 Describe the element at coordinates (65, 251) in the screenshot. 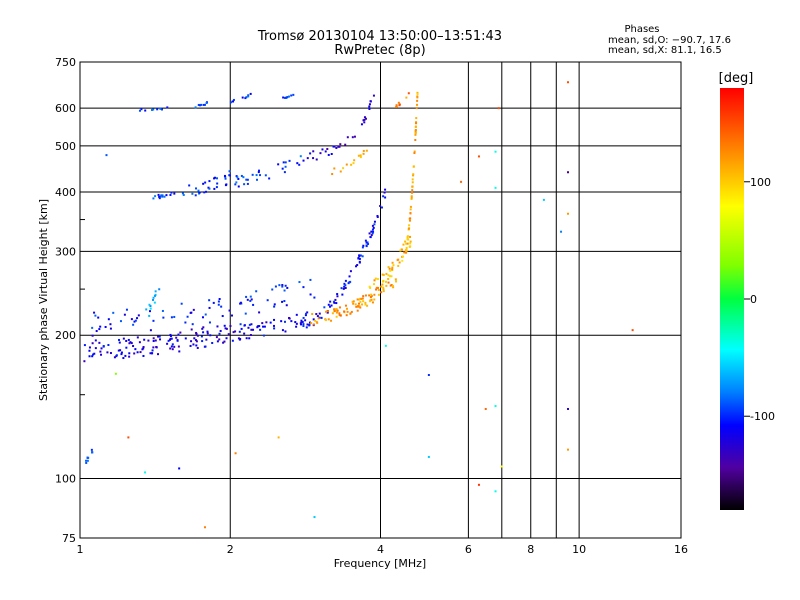

I see `y-tick-label: 300` at that location.